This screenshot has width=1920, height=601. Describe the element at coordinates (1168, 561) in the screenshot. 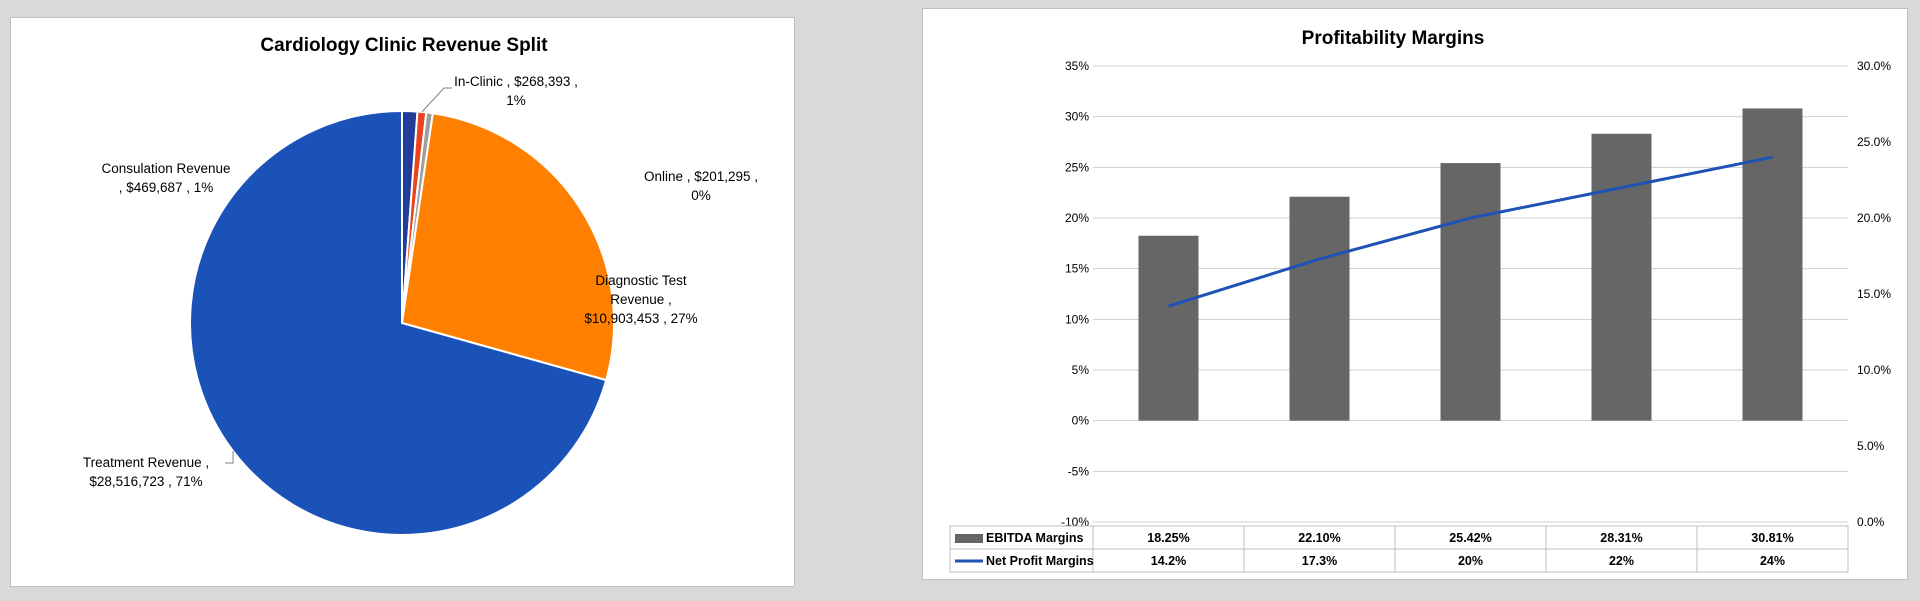

I see `data-table-cell: 14.2%` at that location.